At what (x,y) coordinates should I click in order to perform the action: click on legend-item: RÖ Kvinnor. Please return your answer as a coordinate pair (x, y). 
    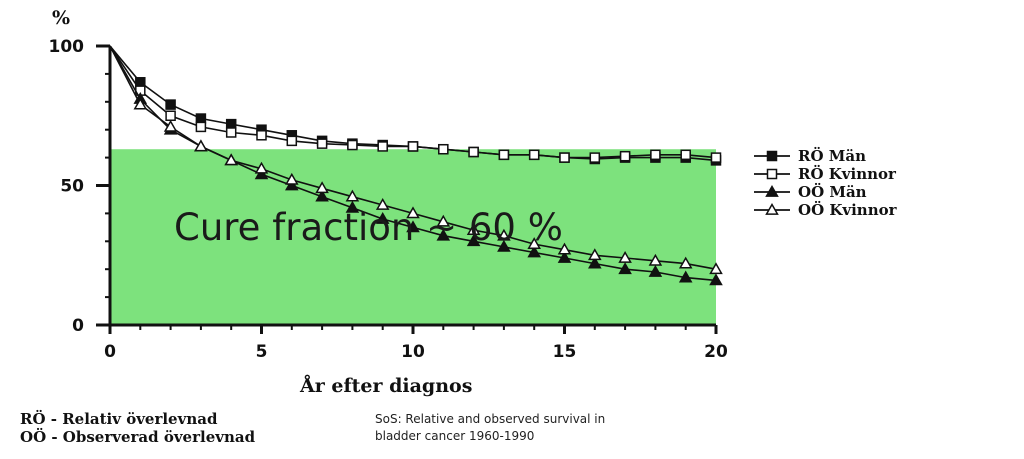
    Looking at the image, I should click on (825, 173).